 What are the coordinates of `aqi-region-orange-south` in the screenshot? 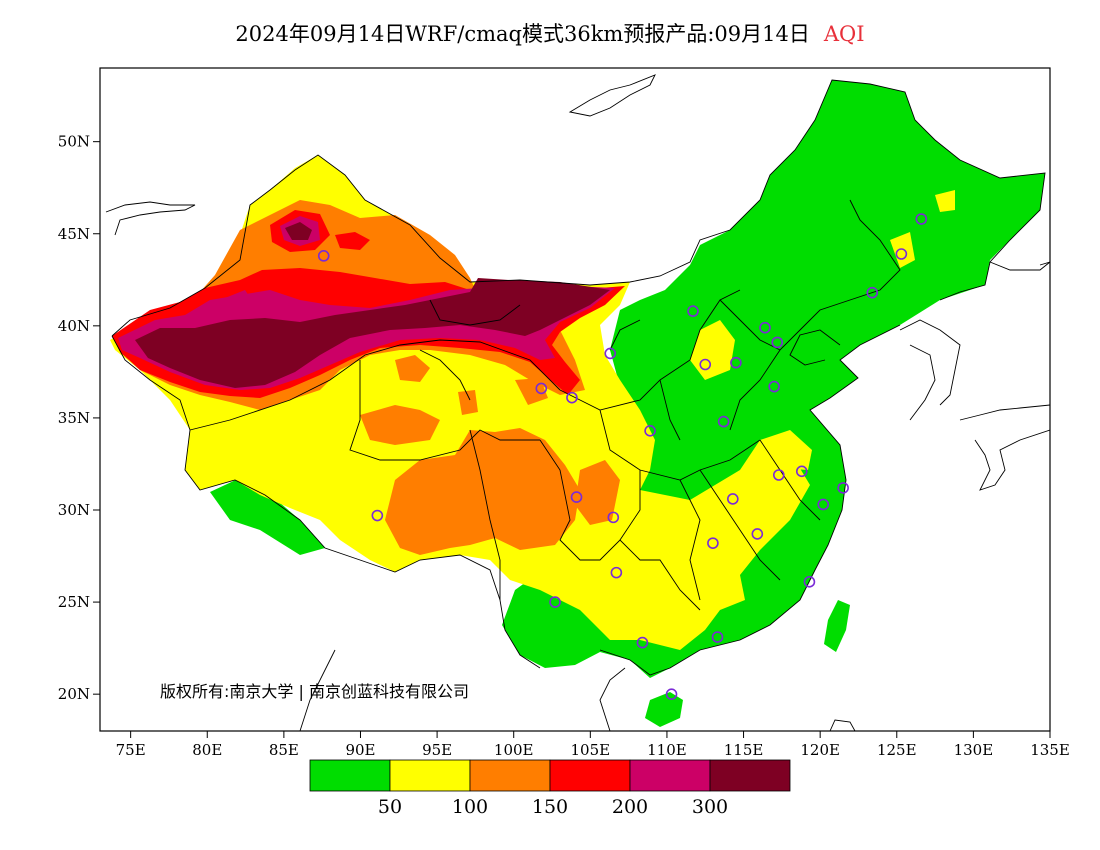 It's located at (482, 491).